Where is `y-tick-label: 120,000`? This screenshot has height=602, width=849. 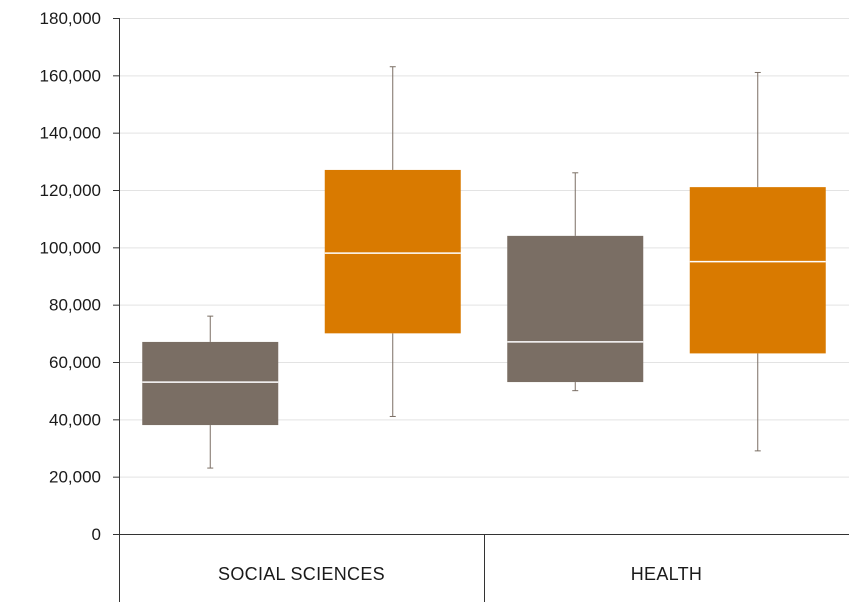
y-tick-label: 120,000 is located at coordinates (70, 190).